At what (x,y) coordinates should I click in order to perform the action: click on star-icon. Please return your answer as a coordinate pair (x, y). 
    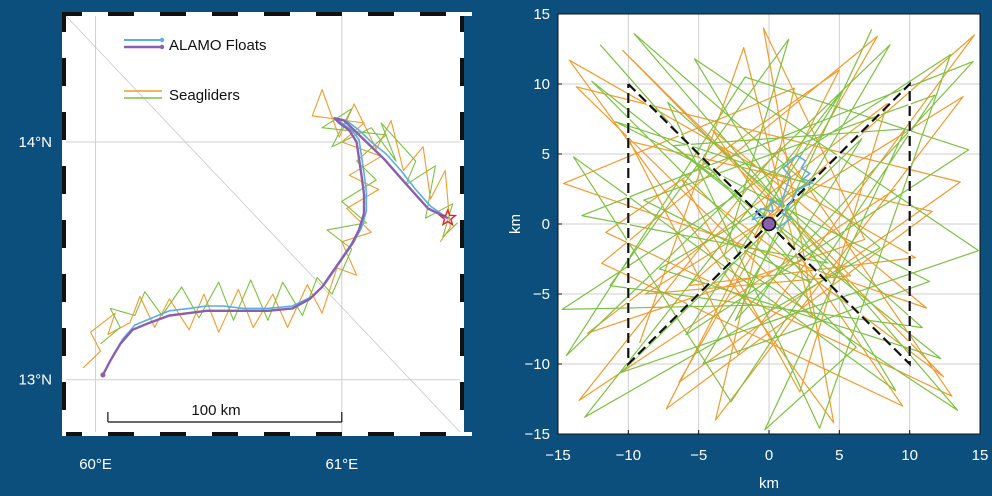
    Looking at the image, I should click on (448, 217).